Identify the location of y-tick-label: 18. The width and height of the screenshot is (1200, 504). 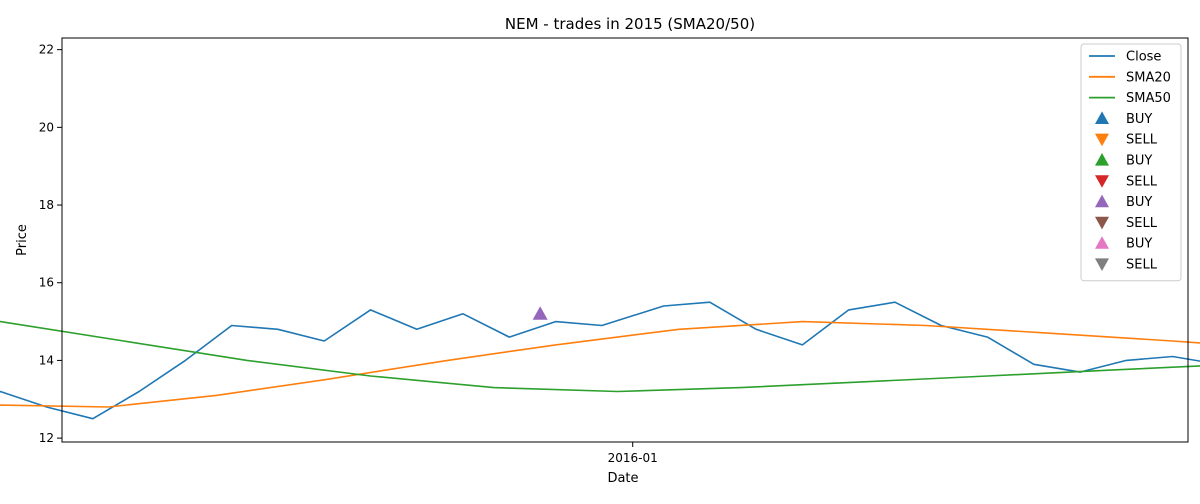
(46, 205).